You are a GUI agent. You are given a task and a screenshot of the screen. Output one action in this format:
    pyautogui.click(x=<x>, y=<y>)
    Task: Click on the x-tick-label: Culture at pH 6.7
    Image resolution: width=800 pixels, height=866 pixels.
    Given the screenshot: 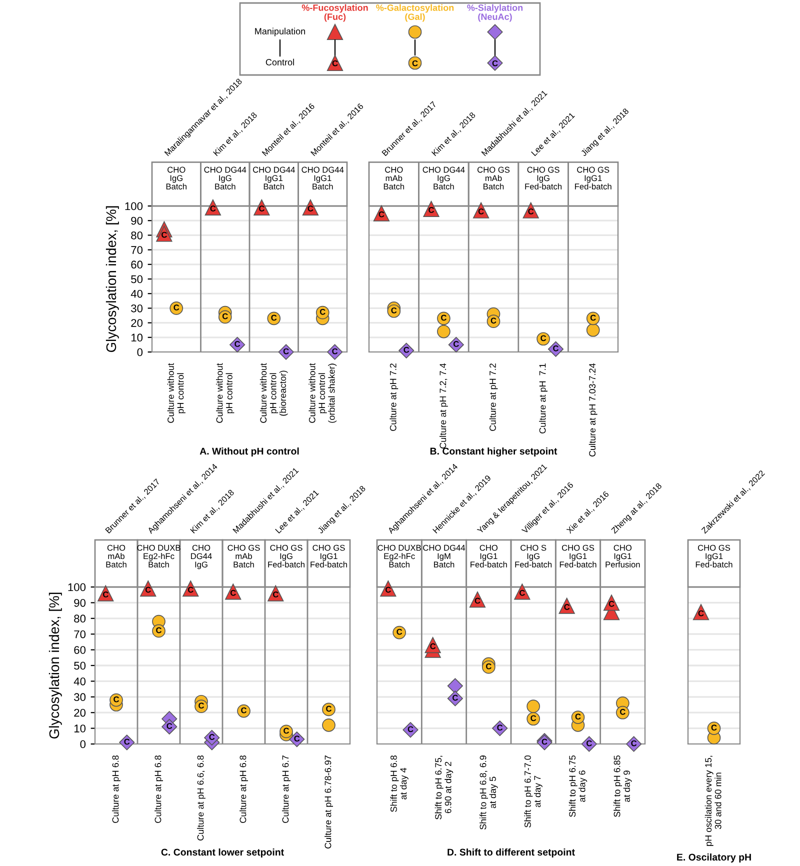 What is the action you would take?
    pyautogui.click(x=286, y=789)
    